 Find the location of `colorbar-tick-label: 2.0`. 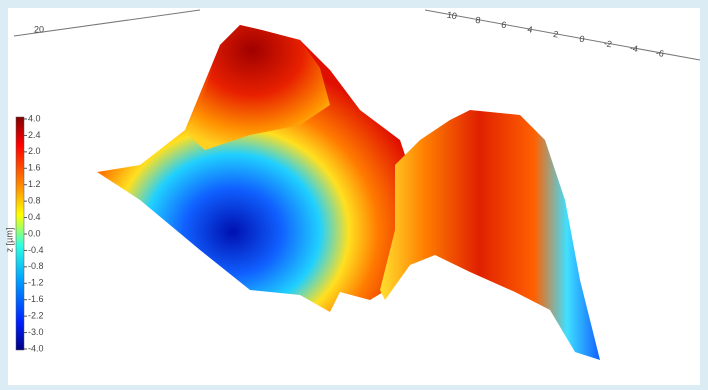

colorbar-tick-label: 2.0 is located at coordinates (34, 151).